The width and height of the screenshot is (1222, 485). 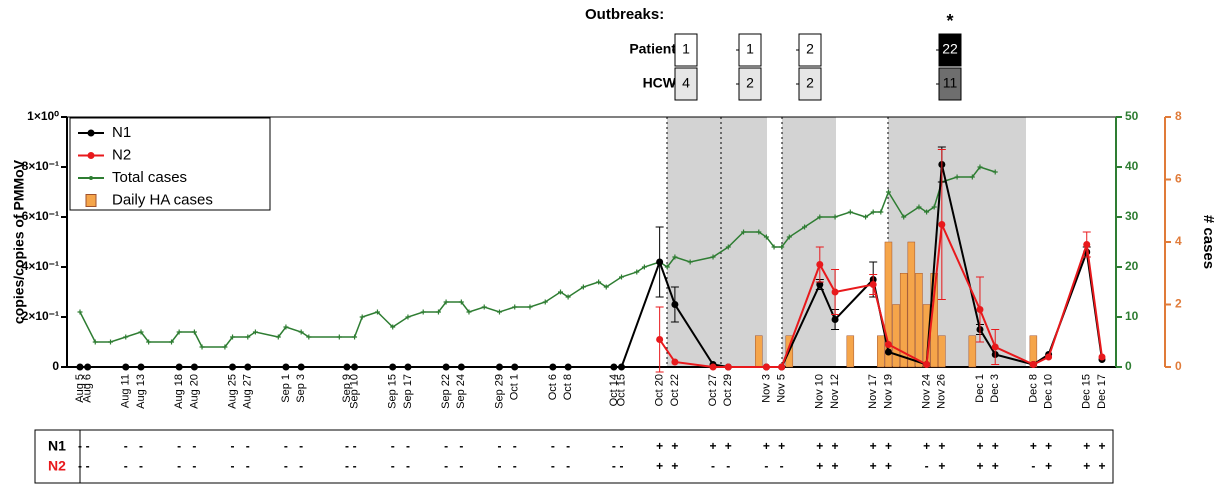 I want to click on y-tick-label: 6×10⁻¹, so click(x=40, y=216).